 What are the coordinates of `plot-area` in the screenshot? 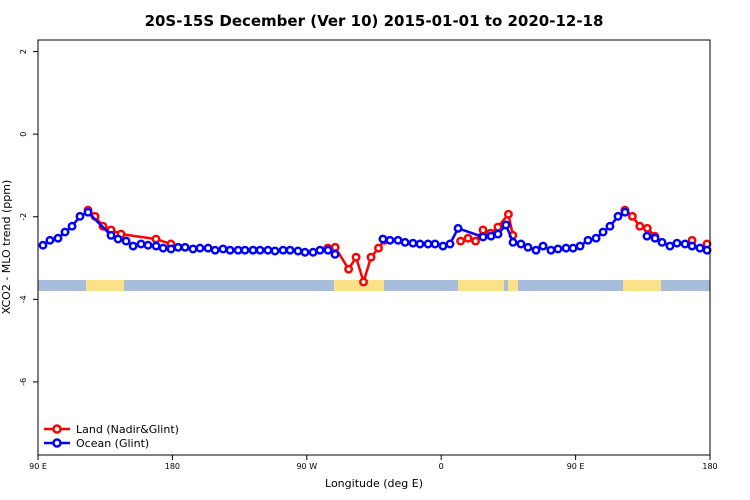 It's located at (375, 247).